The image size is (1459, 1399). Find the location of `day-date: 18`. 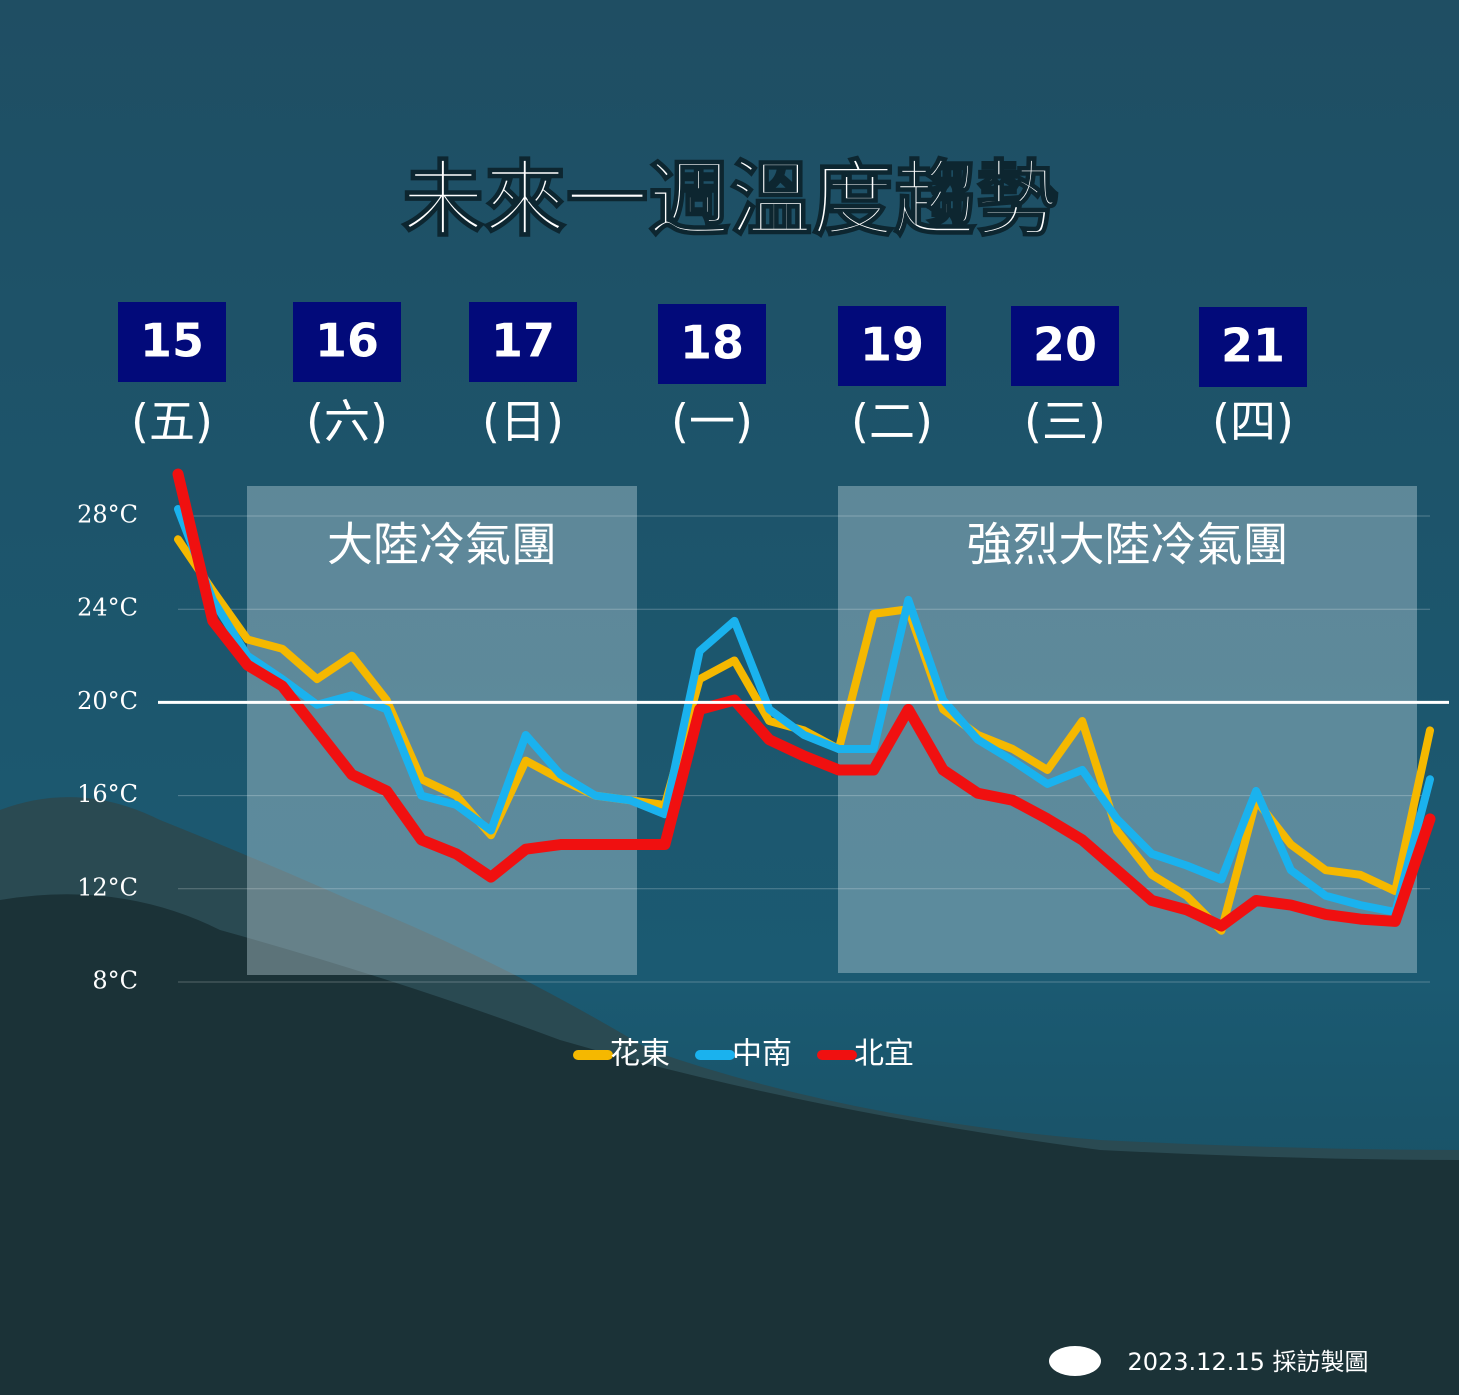

day-date: 18 is located at coordinates (712, 343).